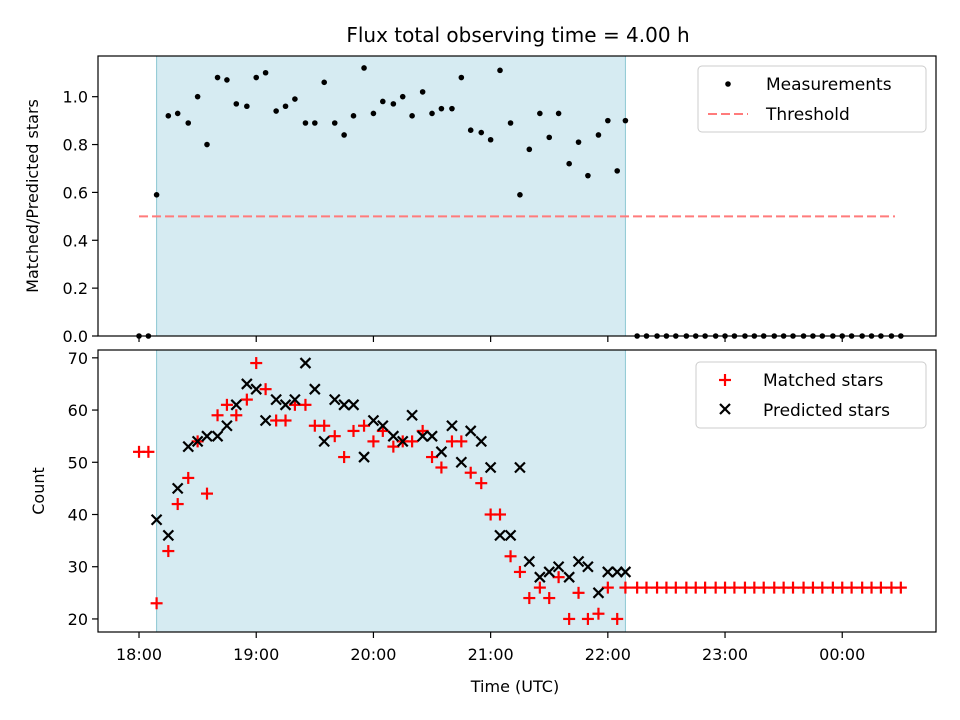 This screenshot has width=960, height=720. I want to click on legend-matched-label: Matched stars, so click(823, 381).